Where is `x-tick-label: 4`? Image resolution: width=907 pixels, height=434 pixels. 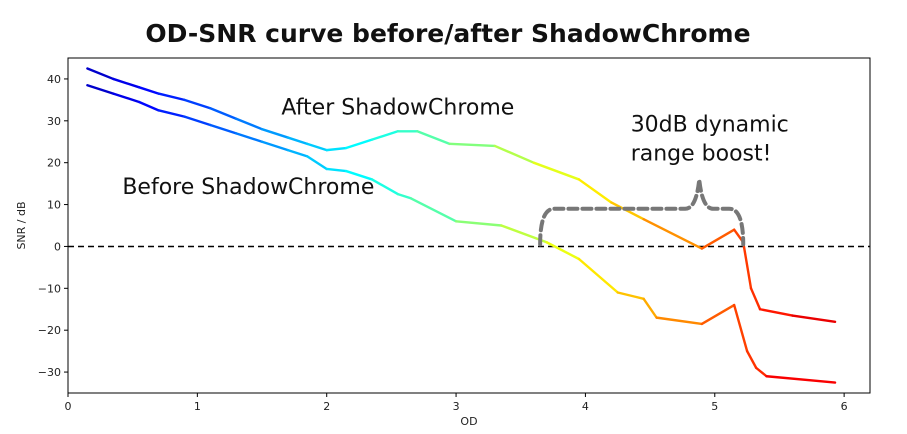 x-tick-label: 4 is located at coordinates (585, 406).